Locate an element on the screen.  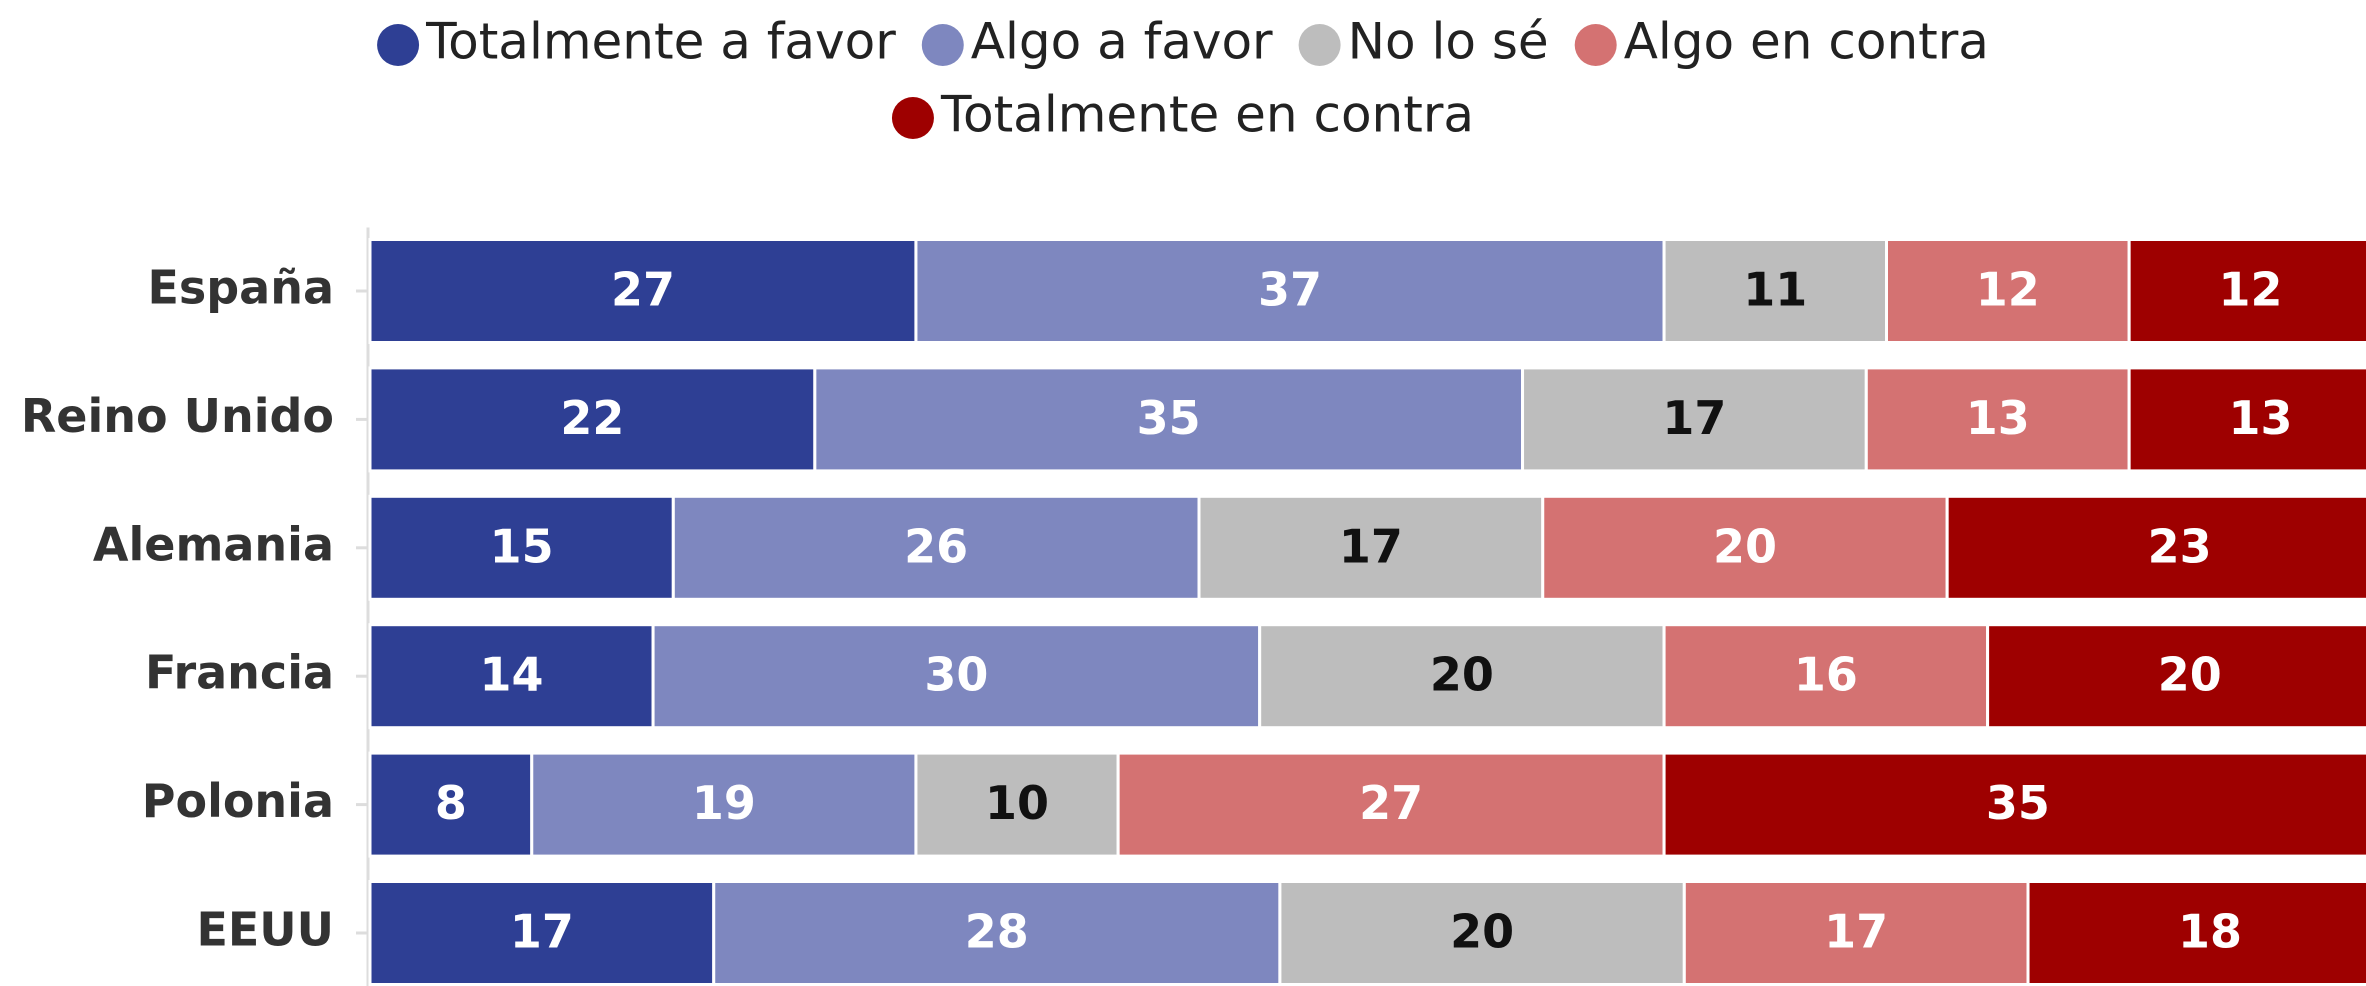
legend-item: Totalmente en contra is located at coordinates (1182, 115).